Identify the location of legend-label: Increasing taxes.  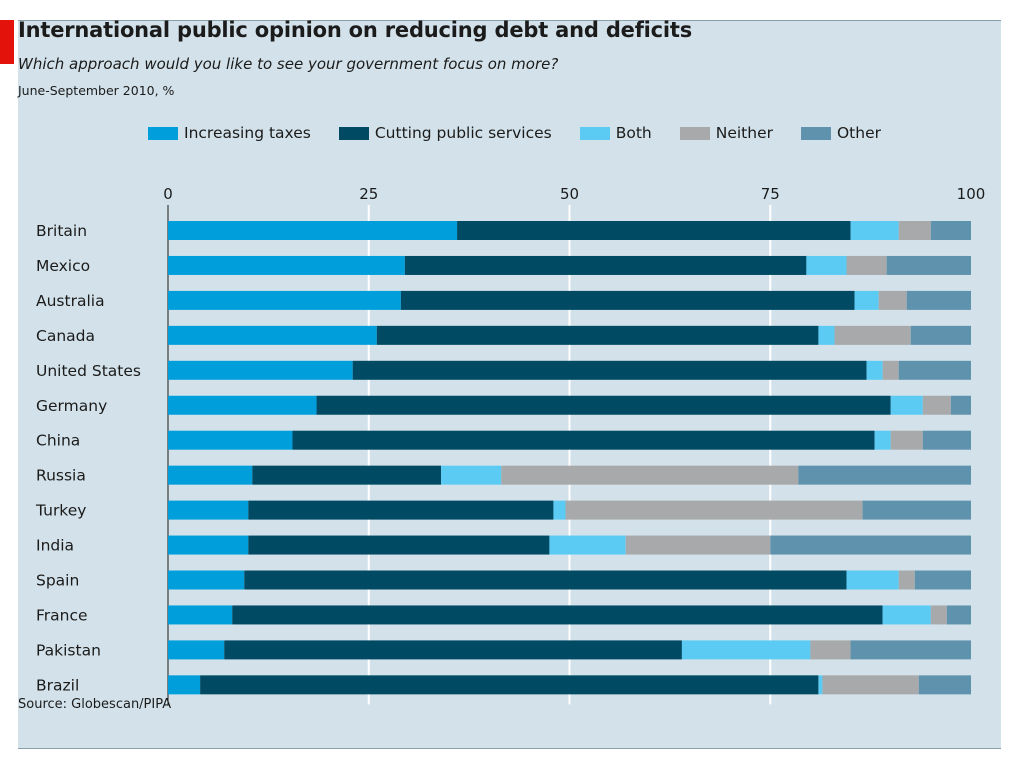
(247, 133).